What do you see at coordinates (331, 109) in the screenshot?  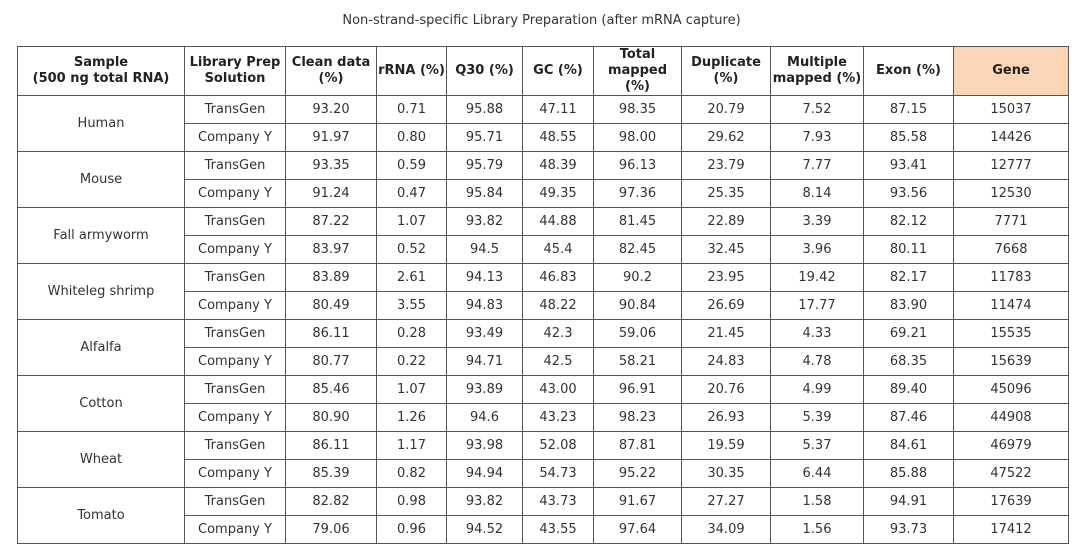 I see `cell-clean-data: 93.20` at bounding box center [331, 109].